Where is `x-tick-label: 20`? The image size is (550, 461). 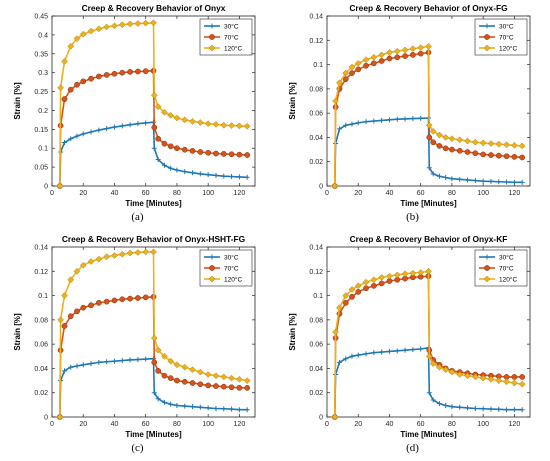 x-tick-label: 20 is located at coordinates (83, 193).